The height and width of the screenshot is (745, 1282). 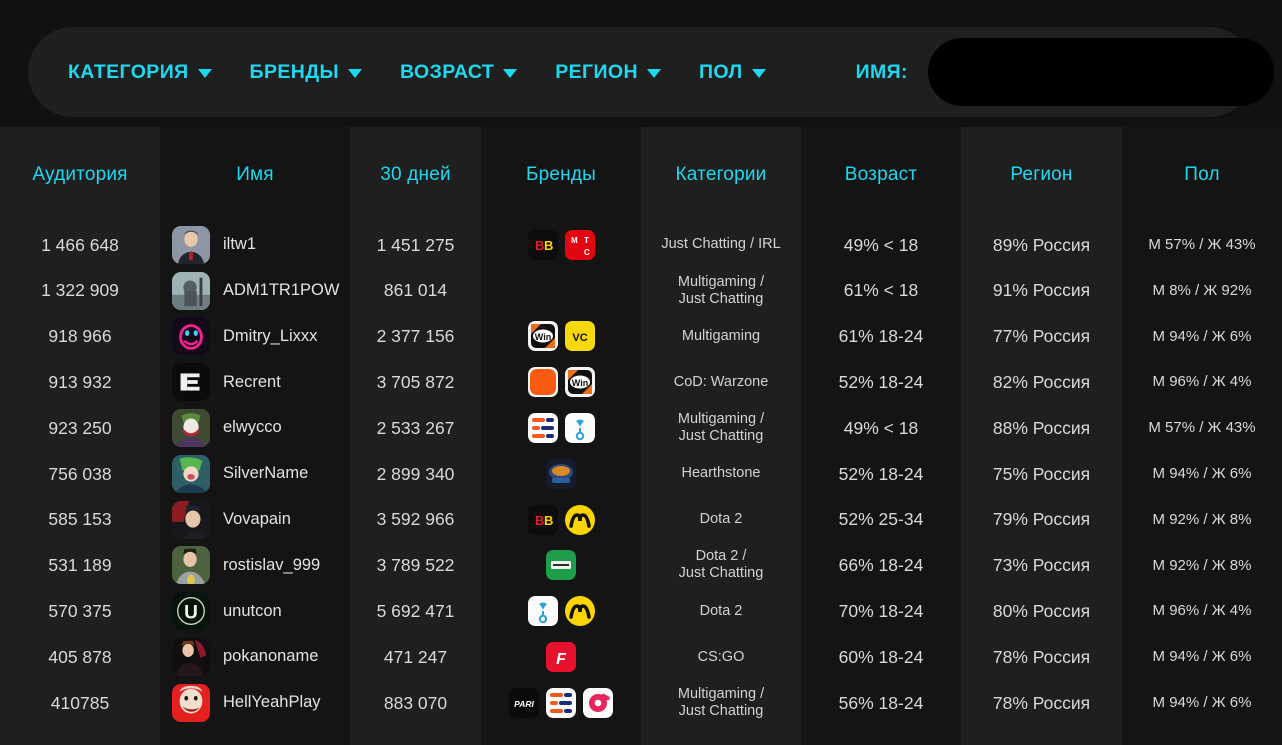 What do you see at coordinates (1041, 473) in the screenshot?
I see `cell-region: 75% Россия` at bounding box center [1041, 473].